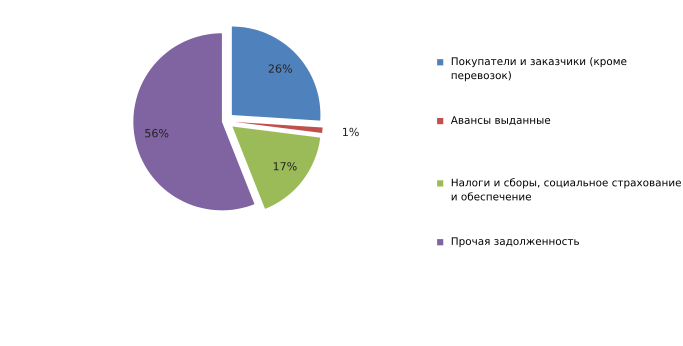 The width and height of the screenshot is (683, 346). I want to click on data-label: 26%, so click(280, 68).